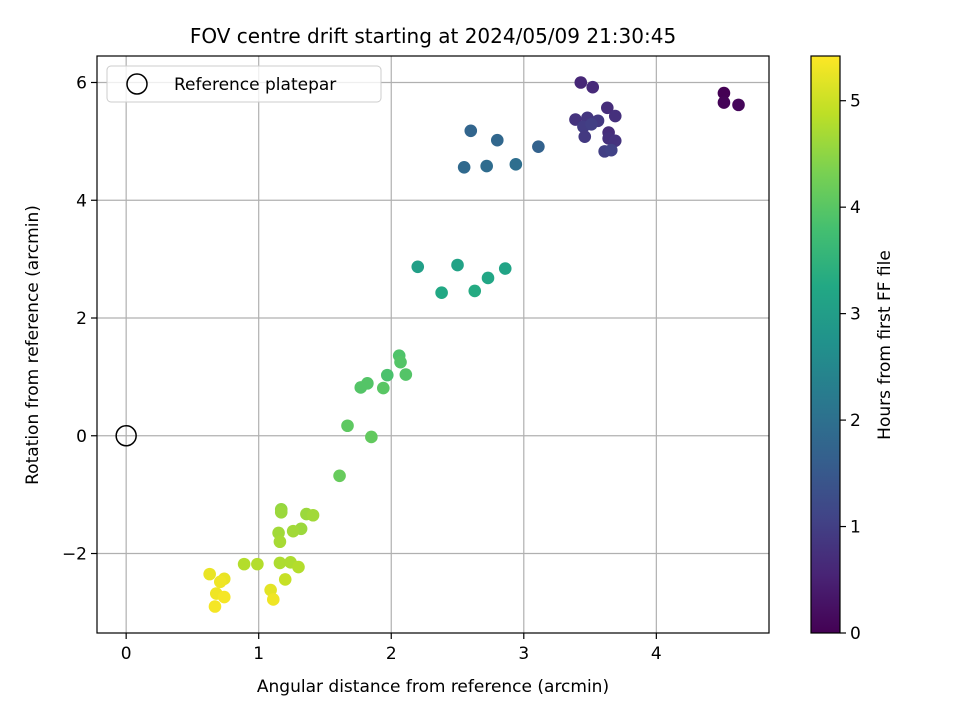 The height and width of the screenshot is (720, 960). I want to click on colorbar-ticks: 0 1 2 3 4 5, so click(850, 368).